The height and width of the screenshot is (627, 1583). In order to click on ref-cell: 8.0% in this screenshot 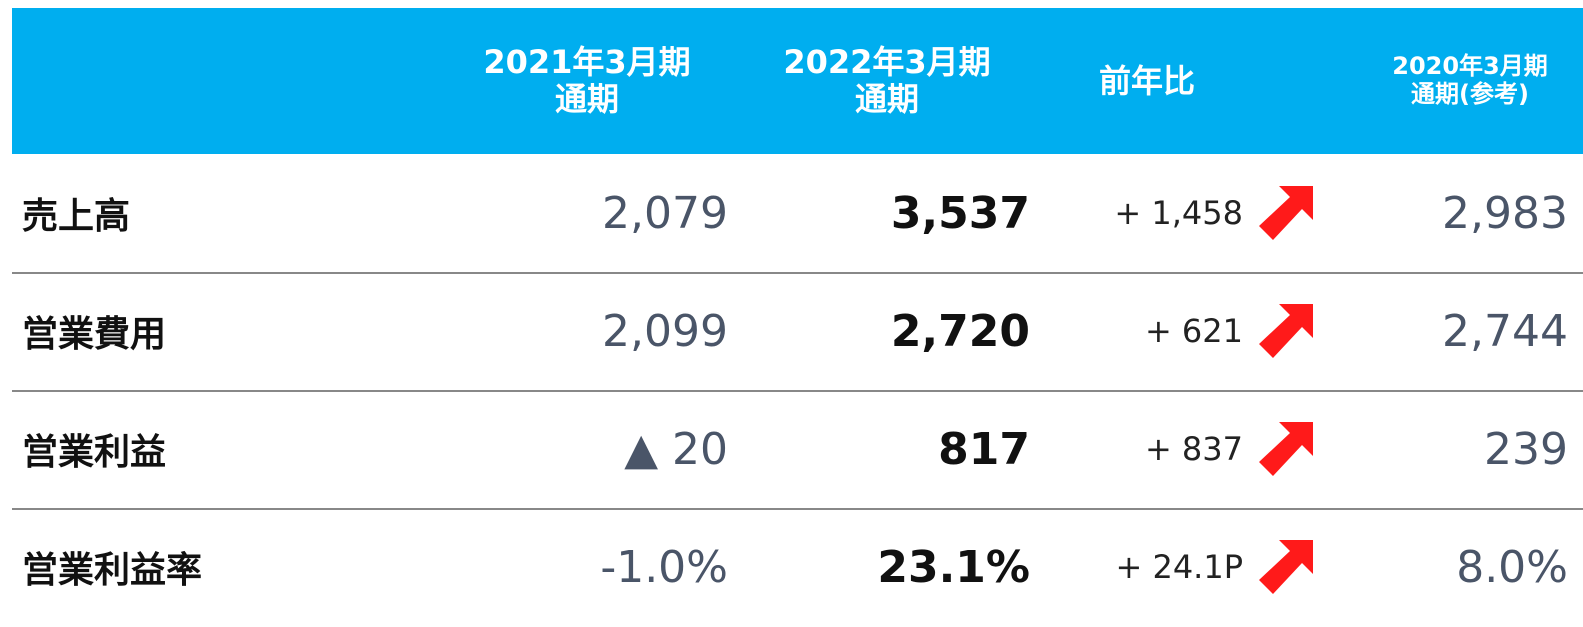, I will do `click(1512, 567)`.